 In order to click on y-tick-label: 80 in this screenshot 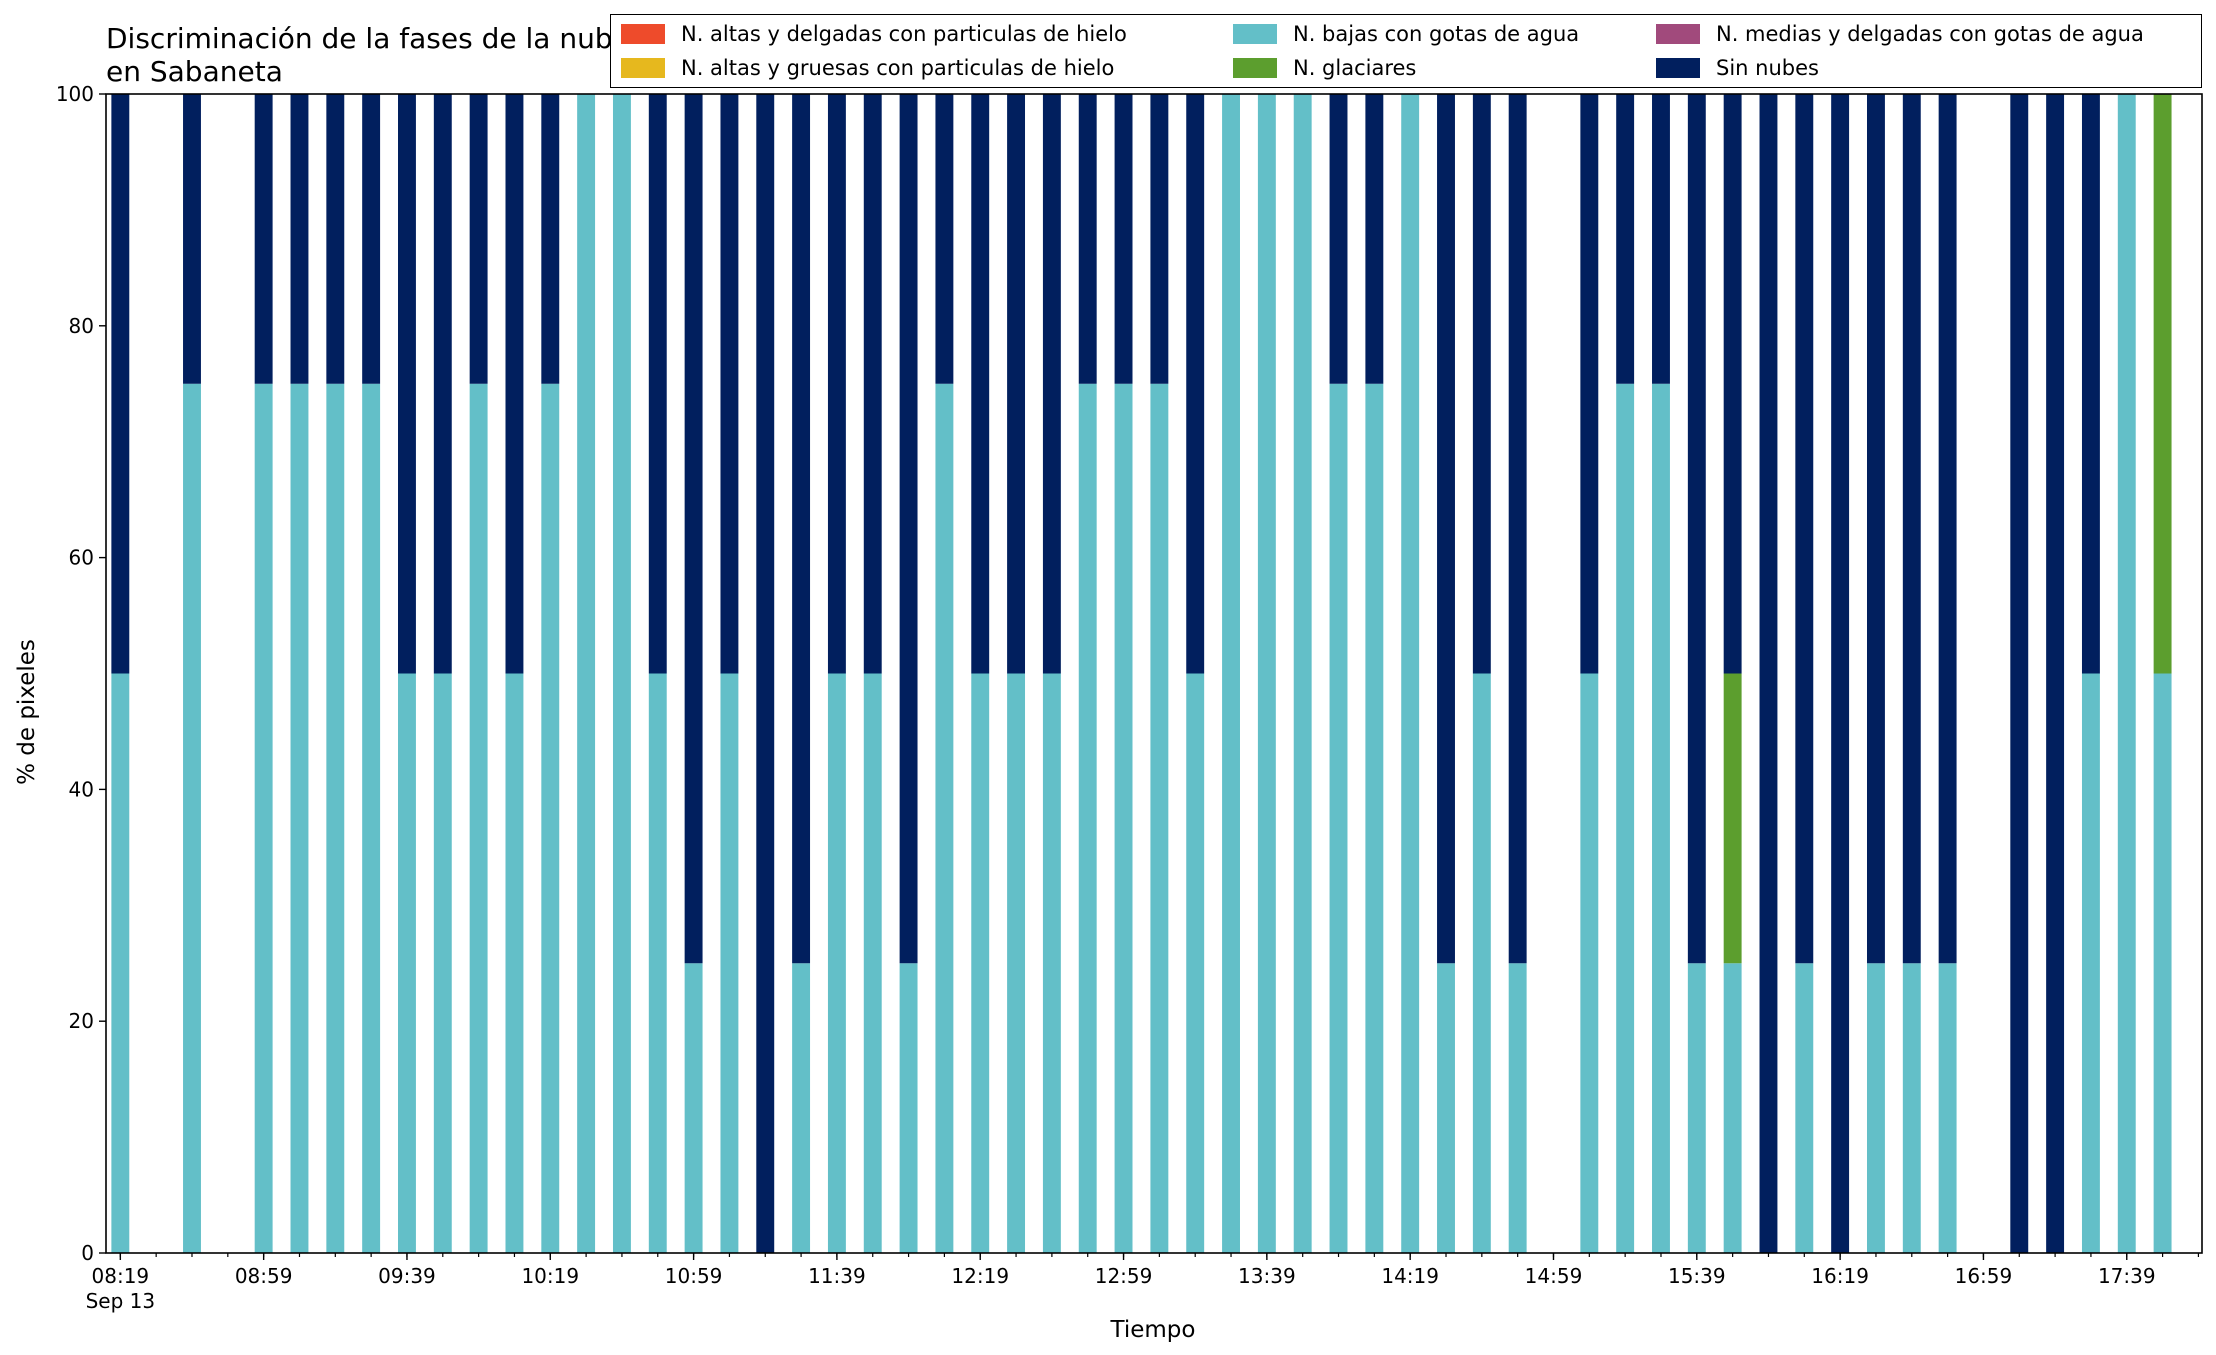, I will do `click(81, 326)`.